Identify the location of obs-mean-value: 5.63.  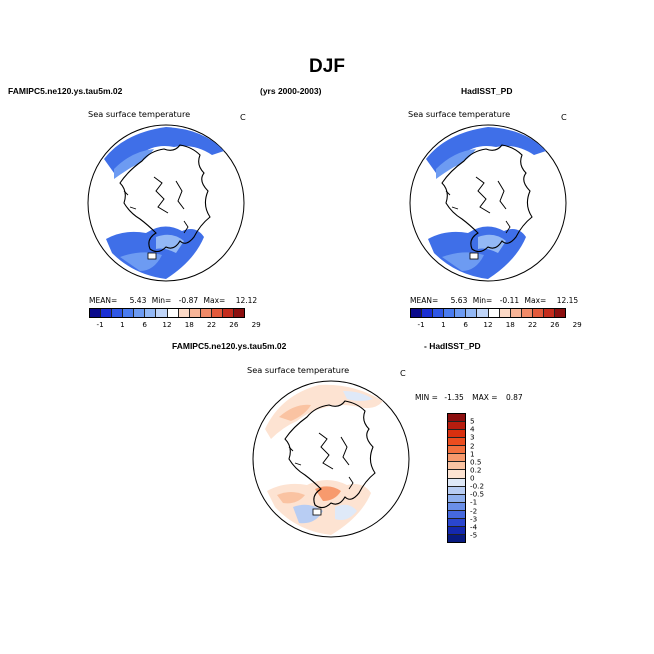
(459, 300).